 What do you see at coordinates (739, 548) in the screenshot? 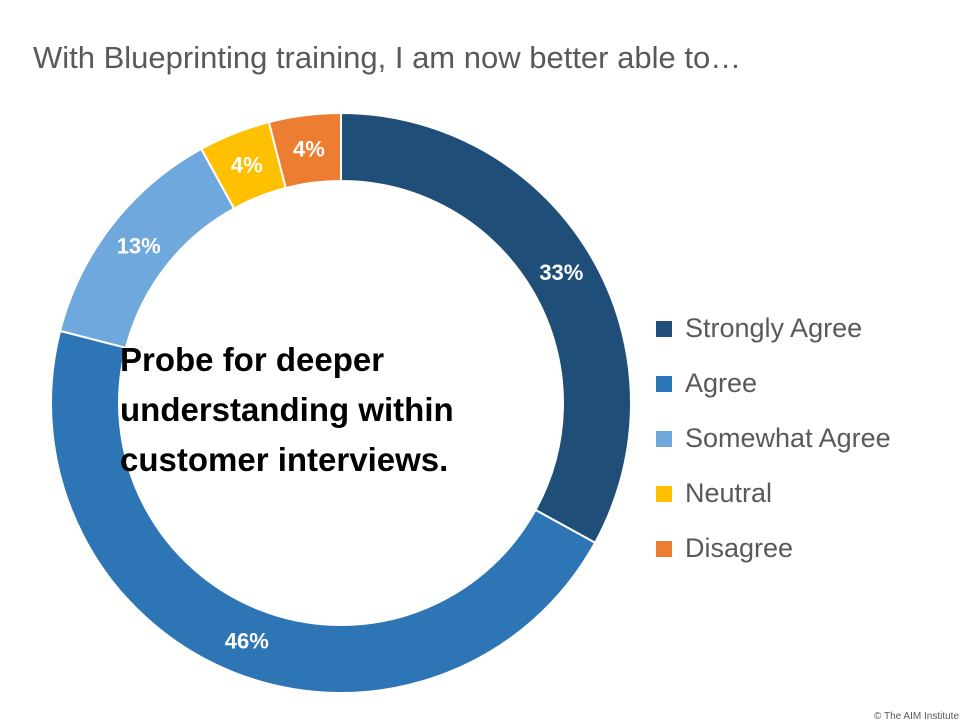
I see `legend-label-disagree: Disagree` at bounding box center [739, 548].